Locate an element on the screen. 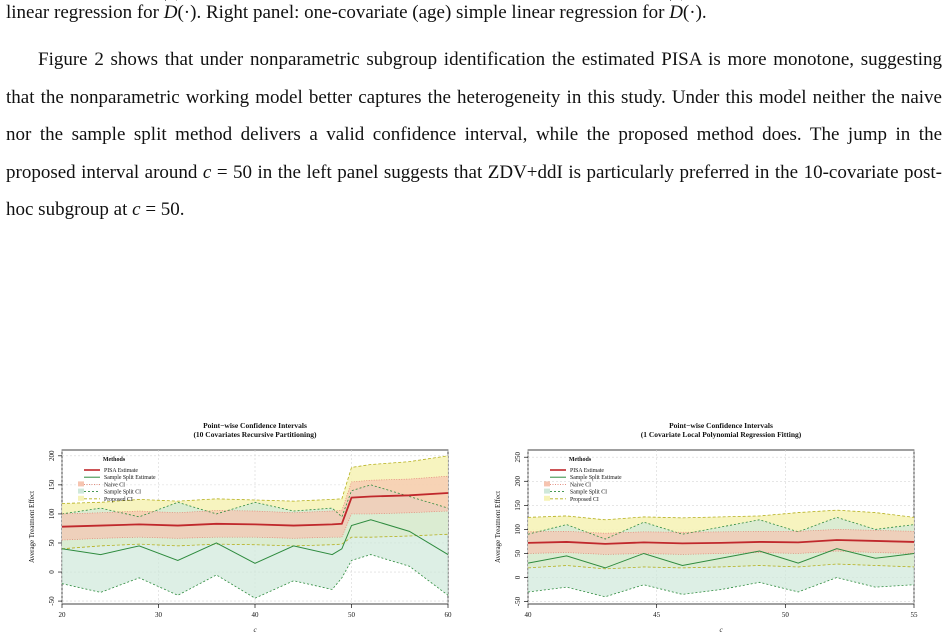 The image size is (948, 634). chart-subtitle: (10 Covariates Recursive Partitioning) is located at coordinates (255, 434).